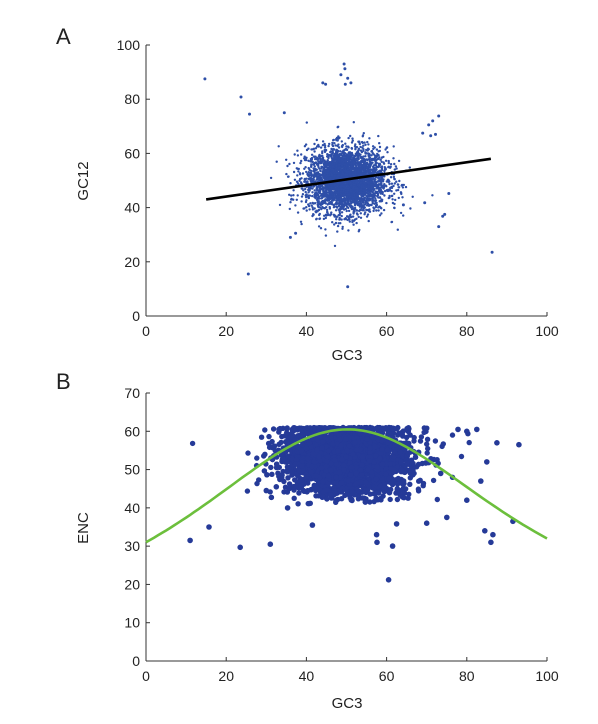 The width and height of the screenshot is (598, 724). I want to click on panel-b-x-tick-label: 0, so click(146, 676).